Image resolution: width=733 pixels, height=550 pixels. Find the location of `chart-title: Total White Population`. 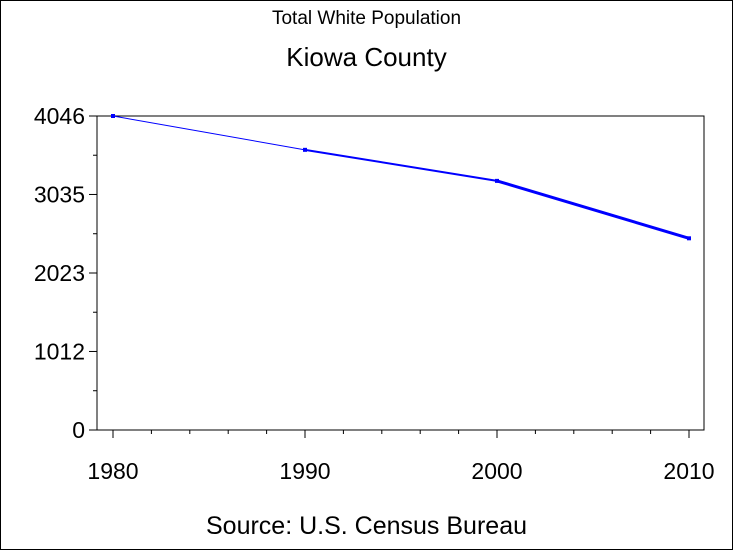

chart-title: Total White Population is located at coordinates (366, 18).